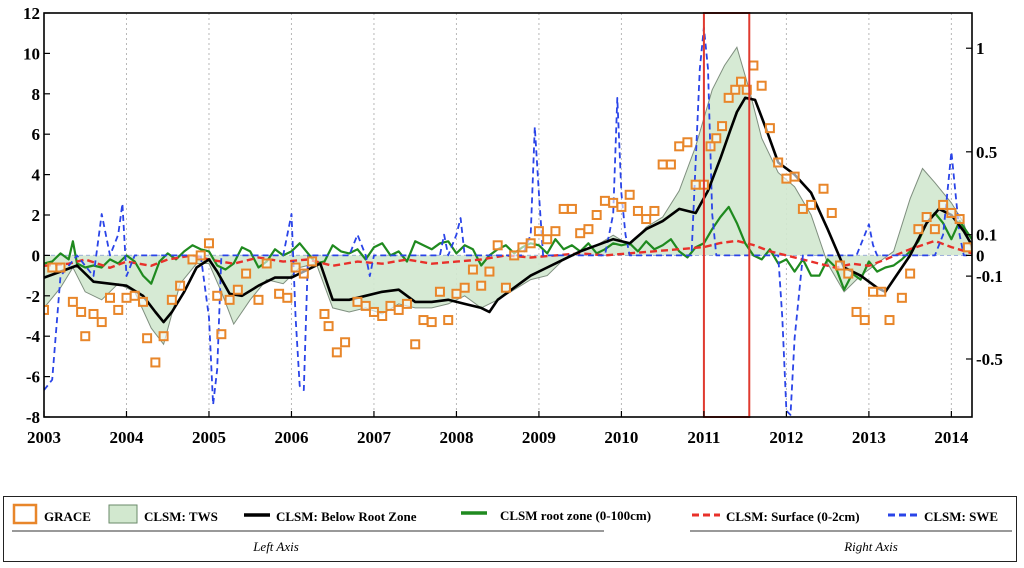  Describe the element at coordinates (67, 516) in the screenshot. I see `legend-grace-label: GRACE` at that location.